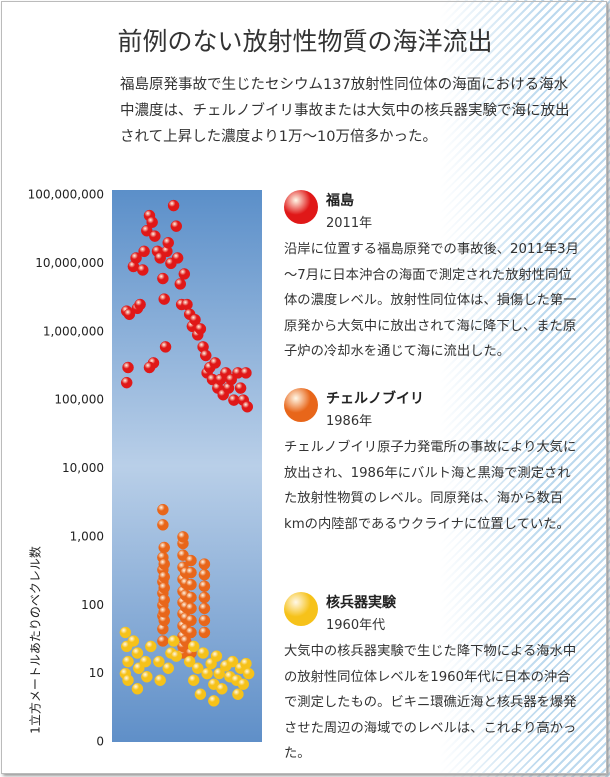  I want to click on y-tick-label: 0, so click(100, 742).